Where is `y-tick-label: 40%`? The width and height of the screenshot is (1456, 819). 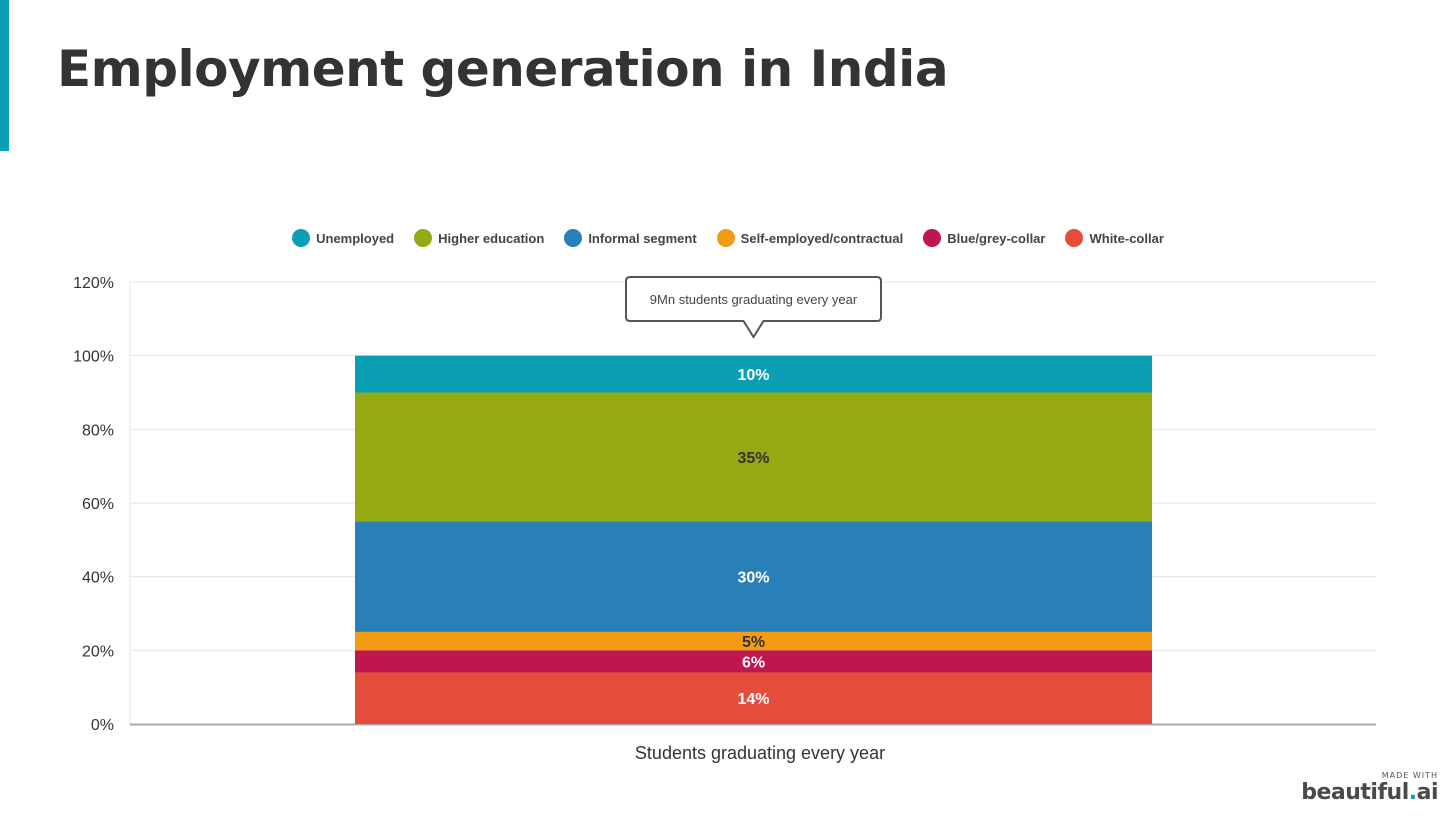 y-tick-label: 40% is located at coordinates (98, 578).